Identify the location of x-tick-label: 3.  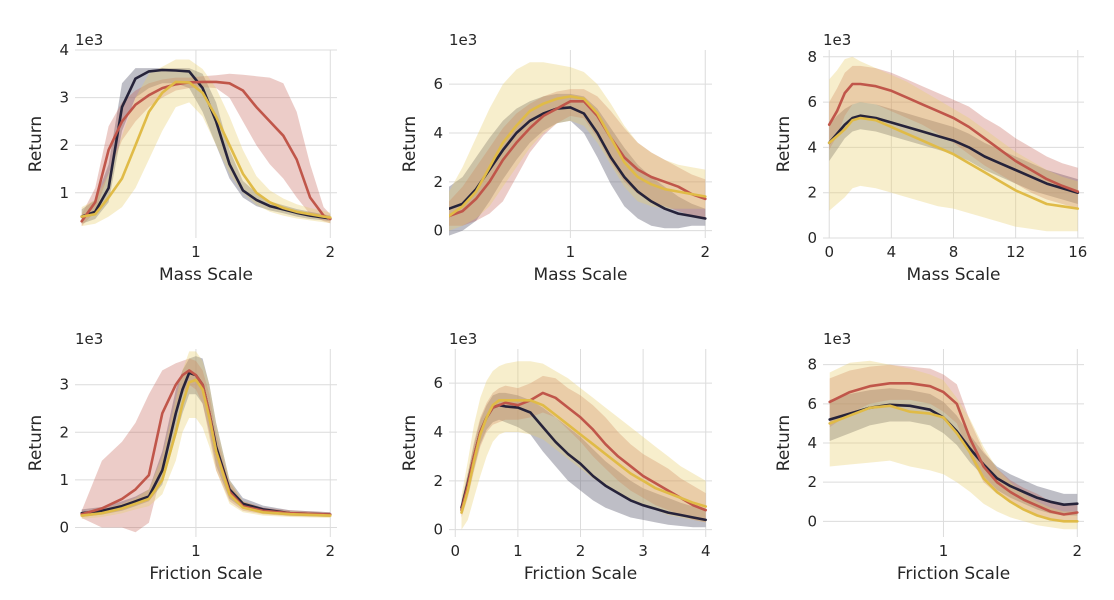
(643, 551).